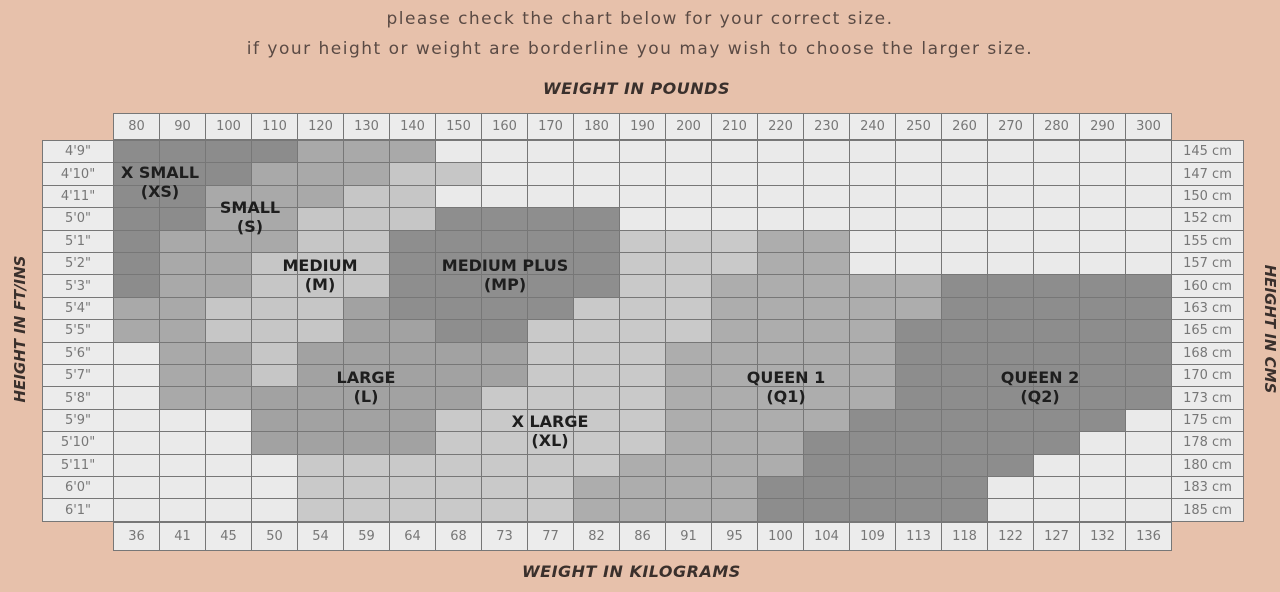 The image size is (1280, 592). Describe the element at coordinates (826, 536) in the screenshot. I see `weight-kg-label: 104` at that location.